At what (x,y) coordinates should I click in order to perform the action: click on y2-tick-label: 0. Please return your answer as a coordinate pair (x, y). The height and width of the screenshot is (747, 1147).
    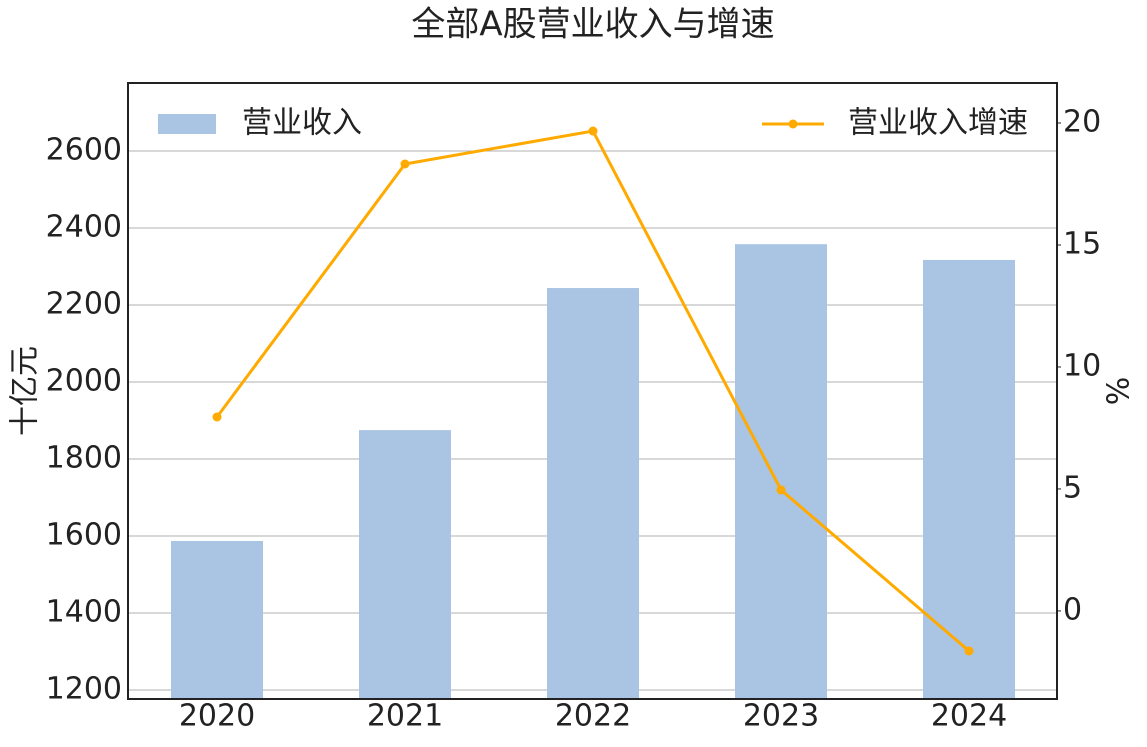
    Looking at the image, I should click on (1072, 609).